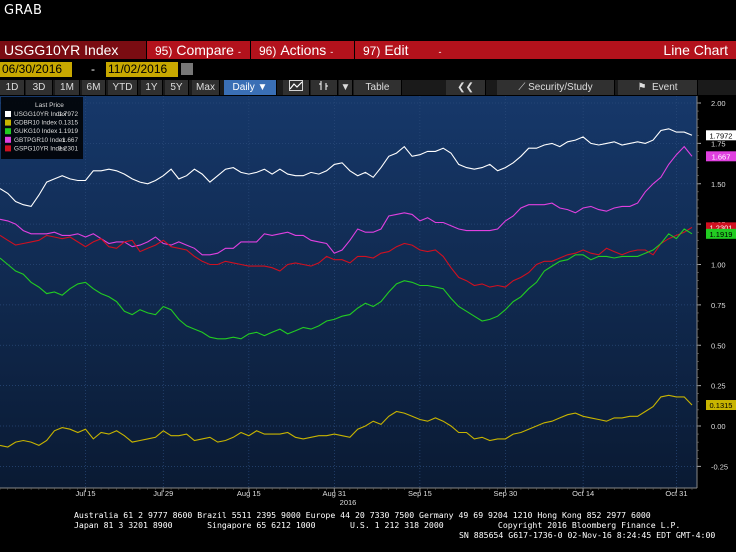 The height and width of the screenshot is (552, 736). I want to click on actions-label: Actions, so click(303, 50).